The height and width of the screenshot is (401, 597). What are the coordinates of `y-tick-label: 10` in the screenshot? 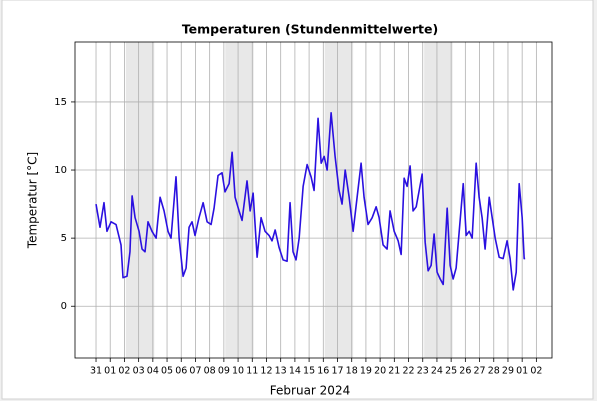 It's located at (60, 170).